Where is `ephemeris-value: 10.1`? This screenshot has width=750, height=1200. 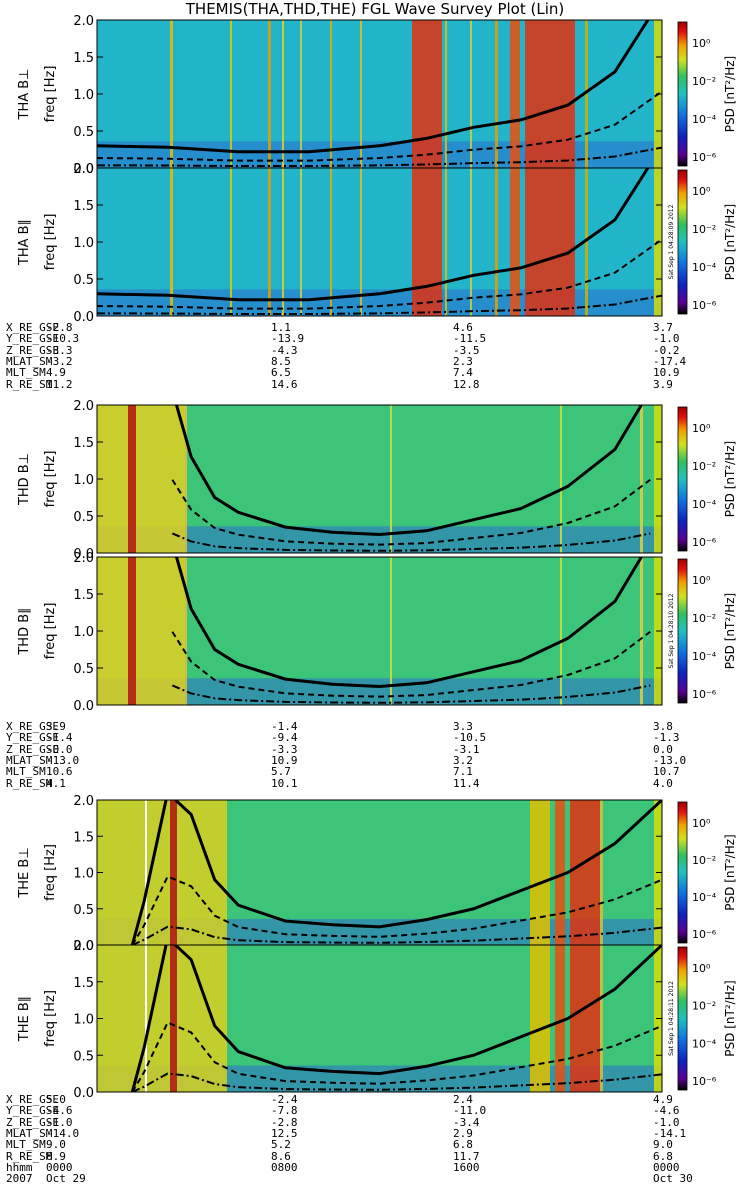 ephemeris-value: 10.1 is located at coordinates (284, 783).